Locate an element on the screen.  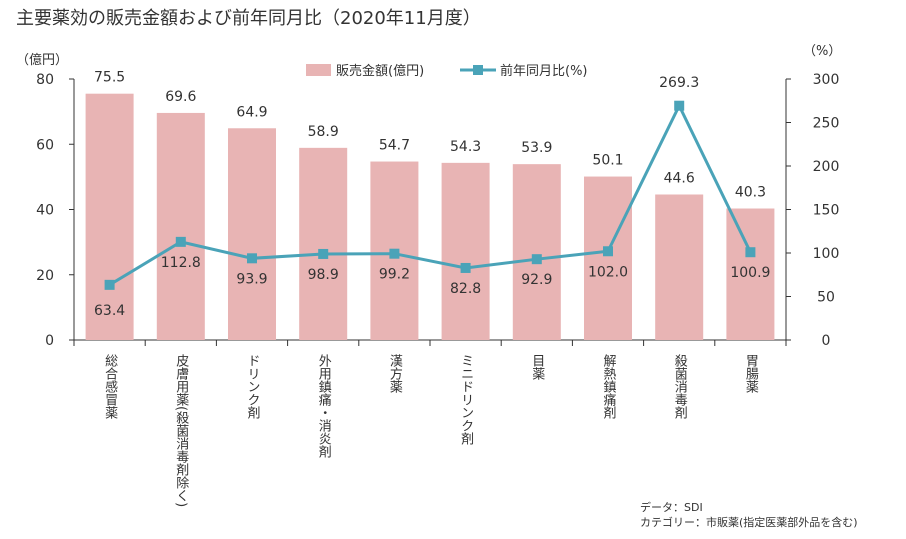
line-value-label: 82.8 is located at coordinates (465, 289).